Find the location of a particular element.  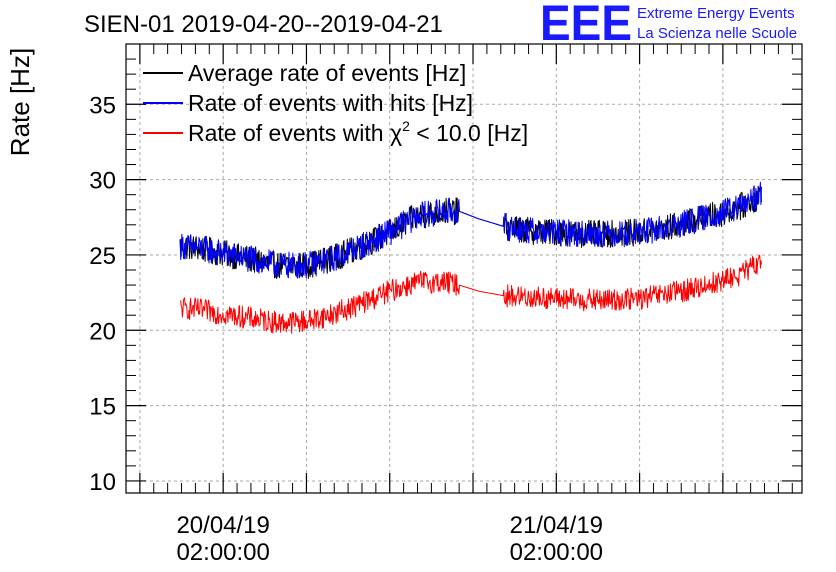

y-tick-label: 35 is located at coordinates (102, 105).